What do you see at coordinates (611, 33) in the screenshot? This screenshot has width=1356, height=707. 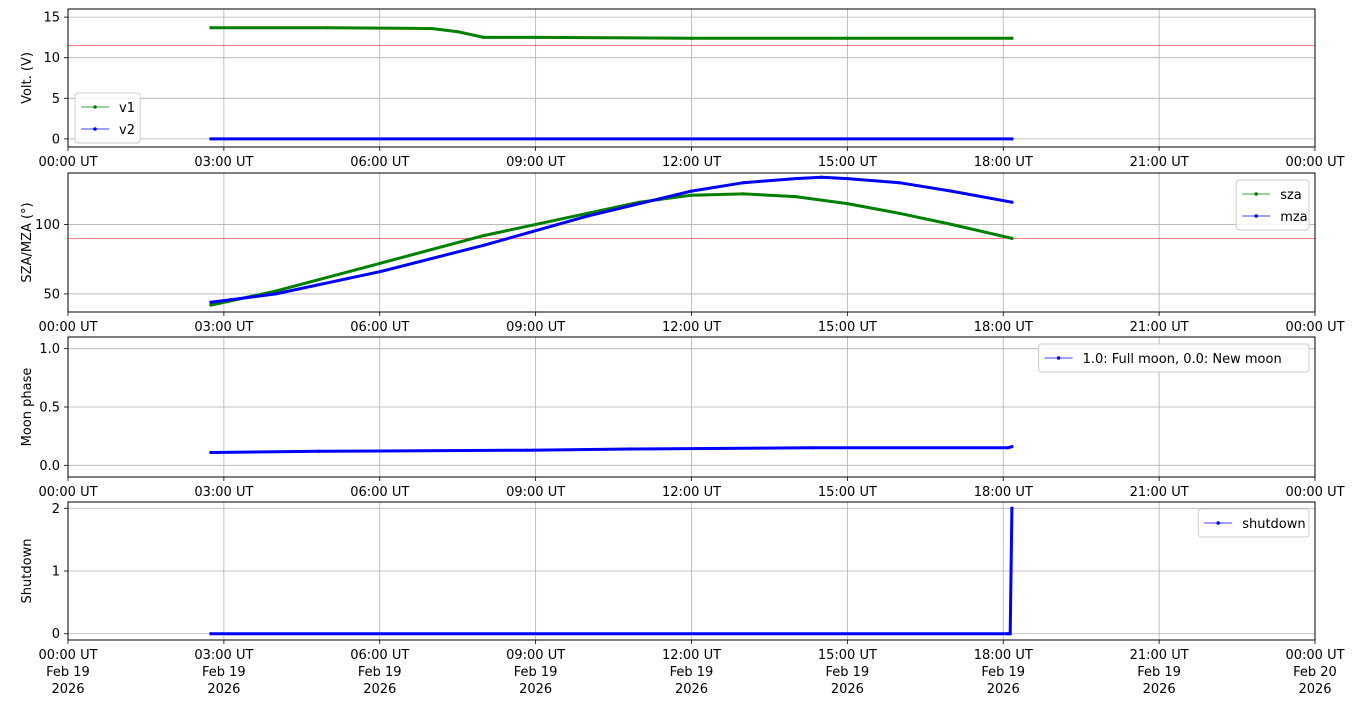 I see `series-line-v1` at bounding box center [611, 33].